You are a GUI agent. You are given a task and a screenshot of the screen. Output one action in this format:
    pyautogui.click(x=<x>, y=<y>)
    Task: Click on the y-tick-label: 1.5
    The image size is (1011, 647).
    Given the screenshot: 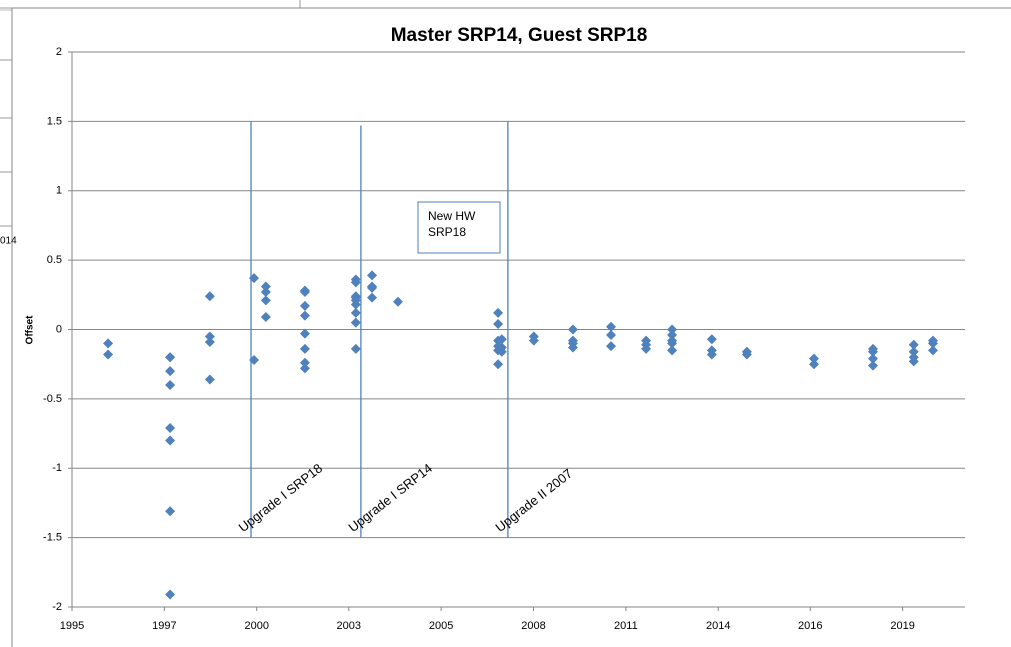 What is the action you would take?
    pyautogui.click(x=54, y=121)
    